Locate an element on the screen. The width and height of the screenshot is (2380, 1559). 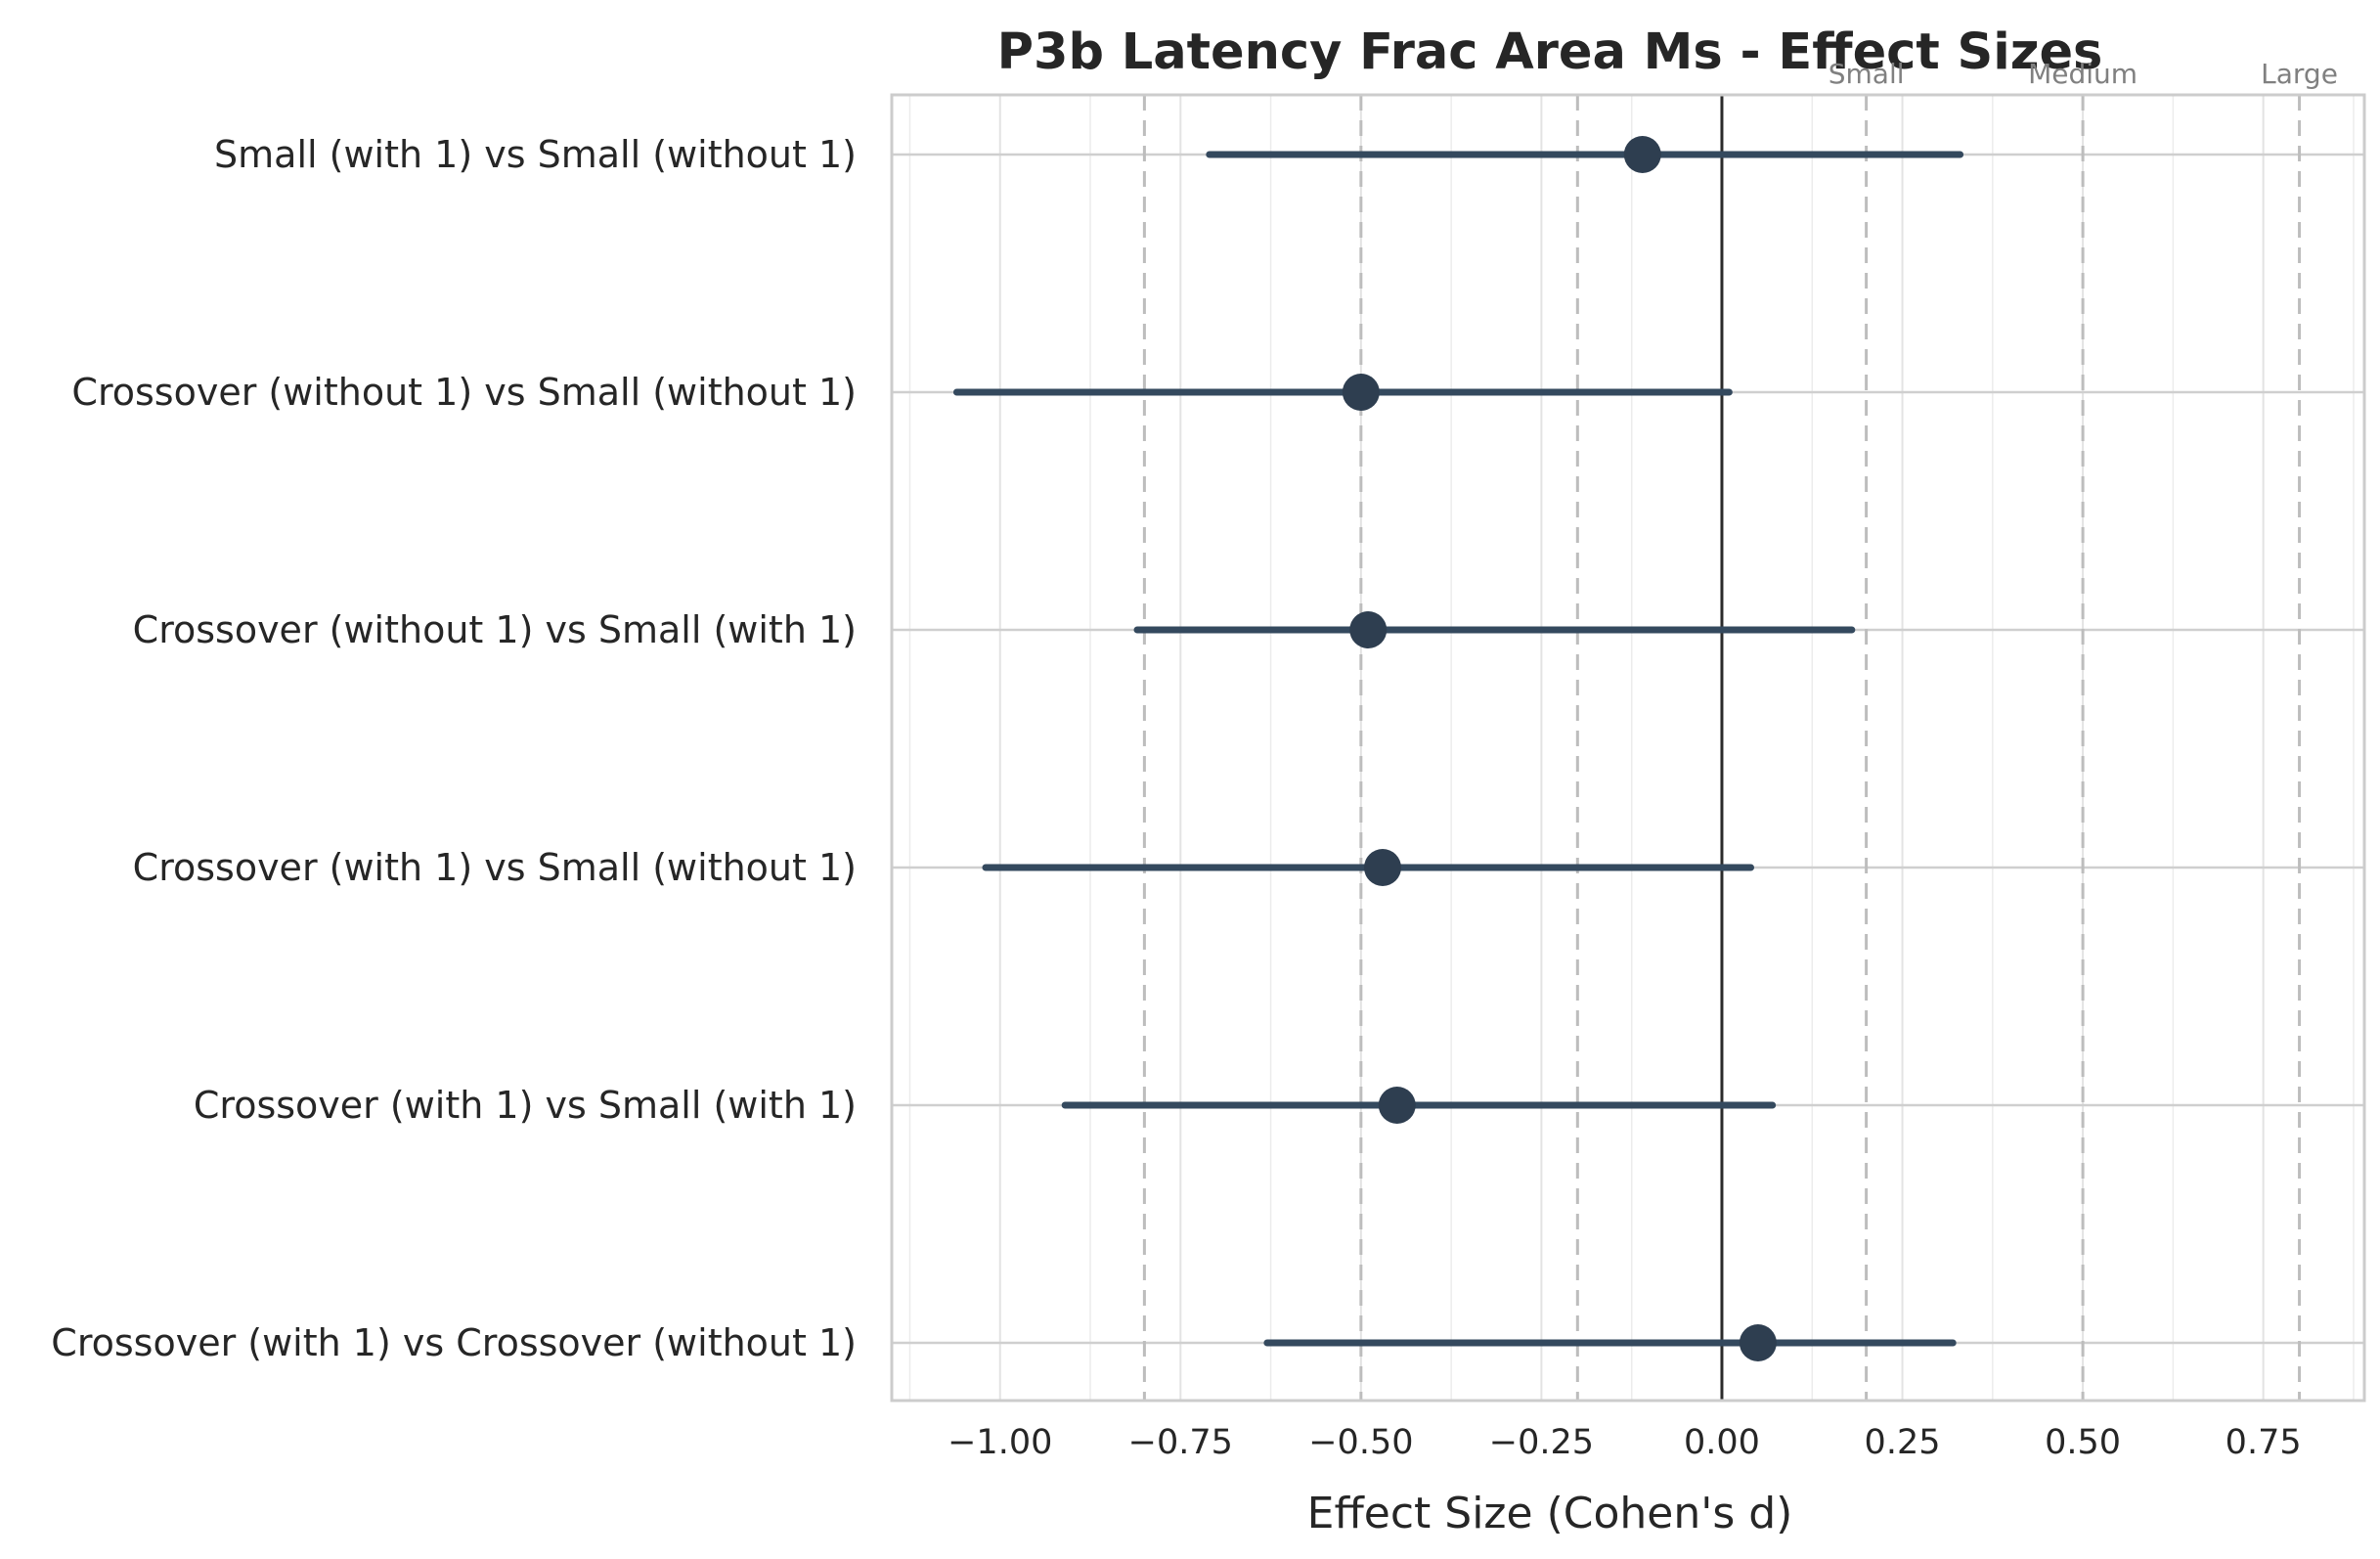
x-tick-label: −1.00 is located at coordinates (1000, 1442).